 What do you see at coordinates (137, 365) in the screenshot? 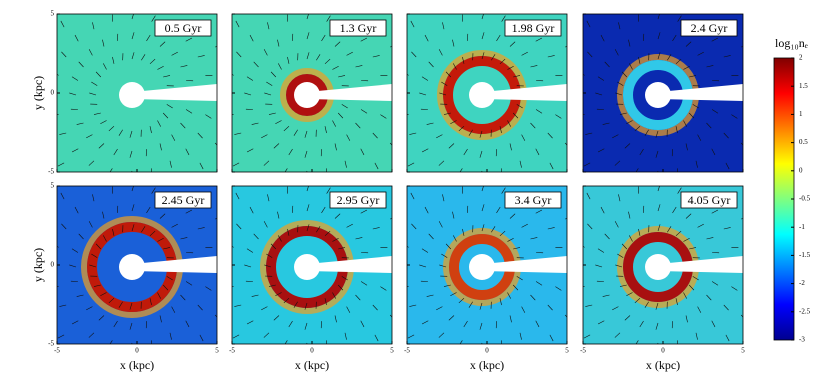
I see `x-axis-label: x (kpc)` at bounding box center [137, 365].